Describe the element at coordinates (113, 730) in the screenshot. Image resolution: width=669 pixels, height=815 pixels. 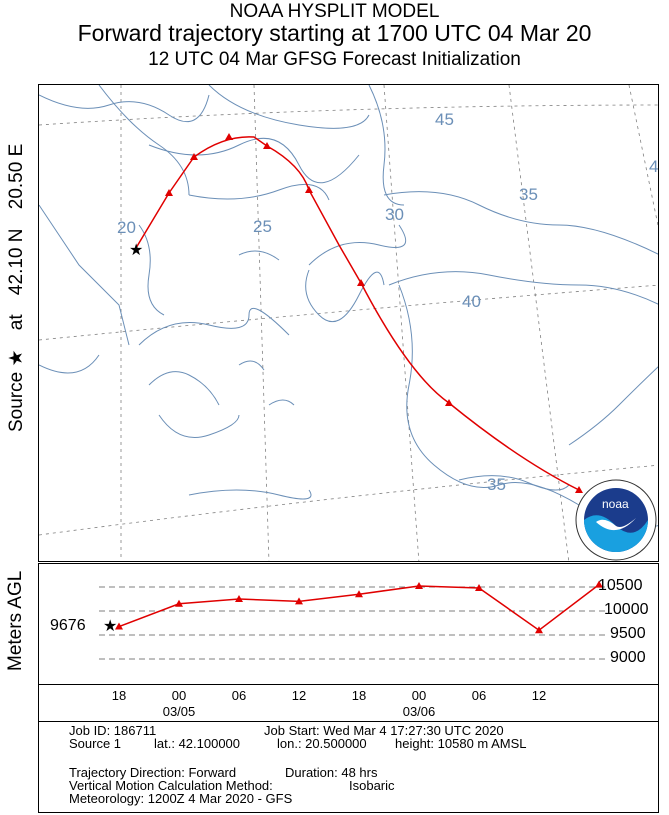
I see `job-id: Job ID: 186711` at that location.